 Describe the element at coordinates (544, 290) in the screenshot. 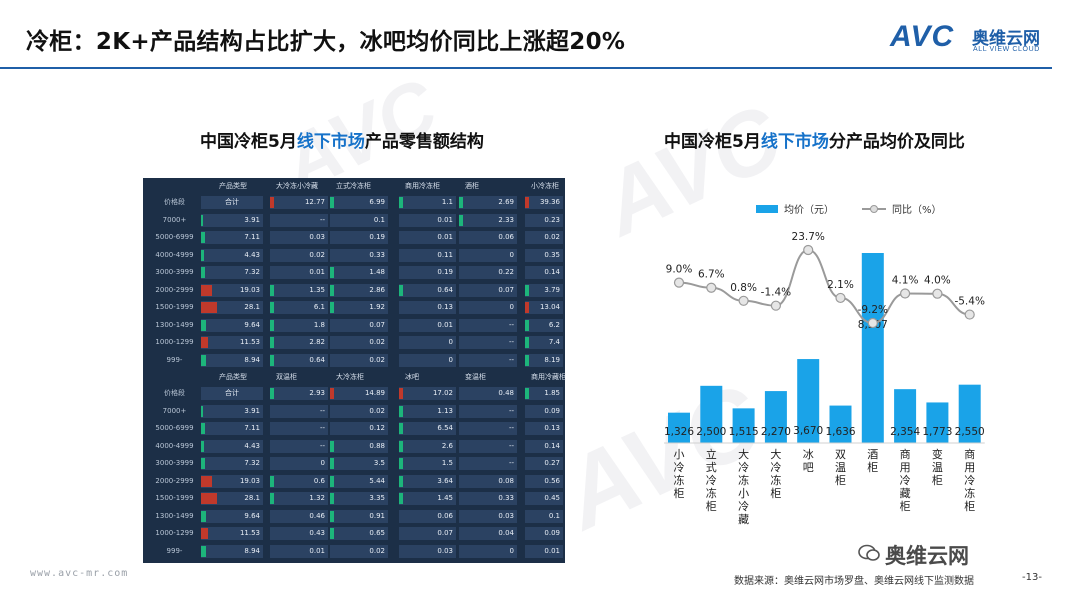

I see `value-cell: 3.79` at that location.